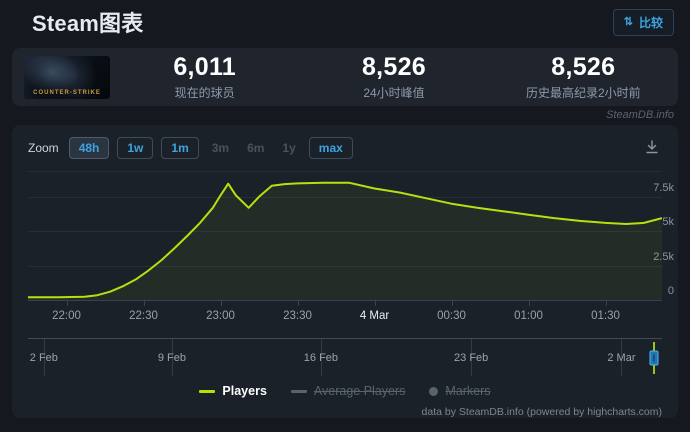 Image resolution: width=690 pixels, height=432 pixels. I want to click on zoom-button-1y: 1y, so click(288, 148).